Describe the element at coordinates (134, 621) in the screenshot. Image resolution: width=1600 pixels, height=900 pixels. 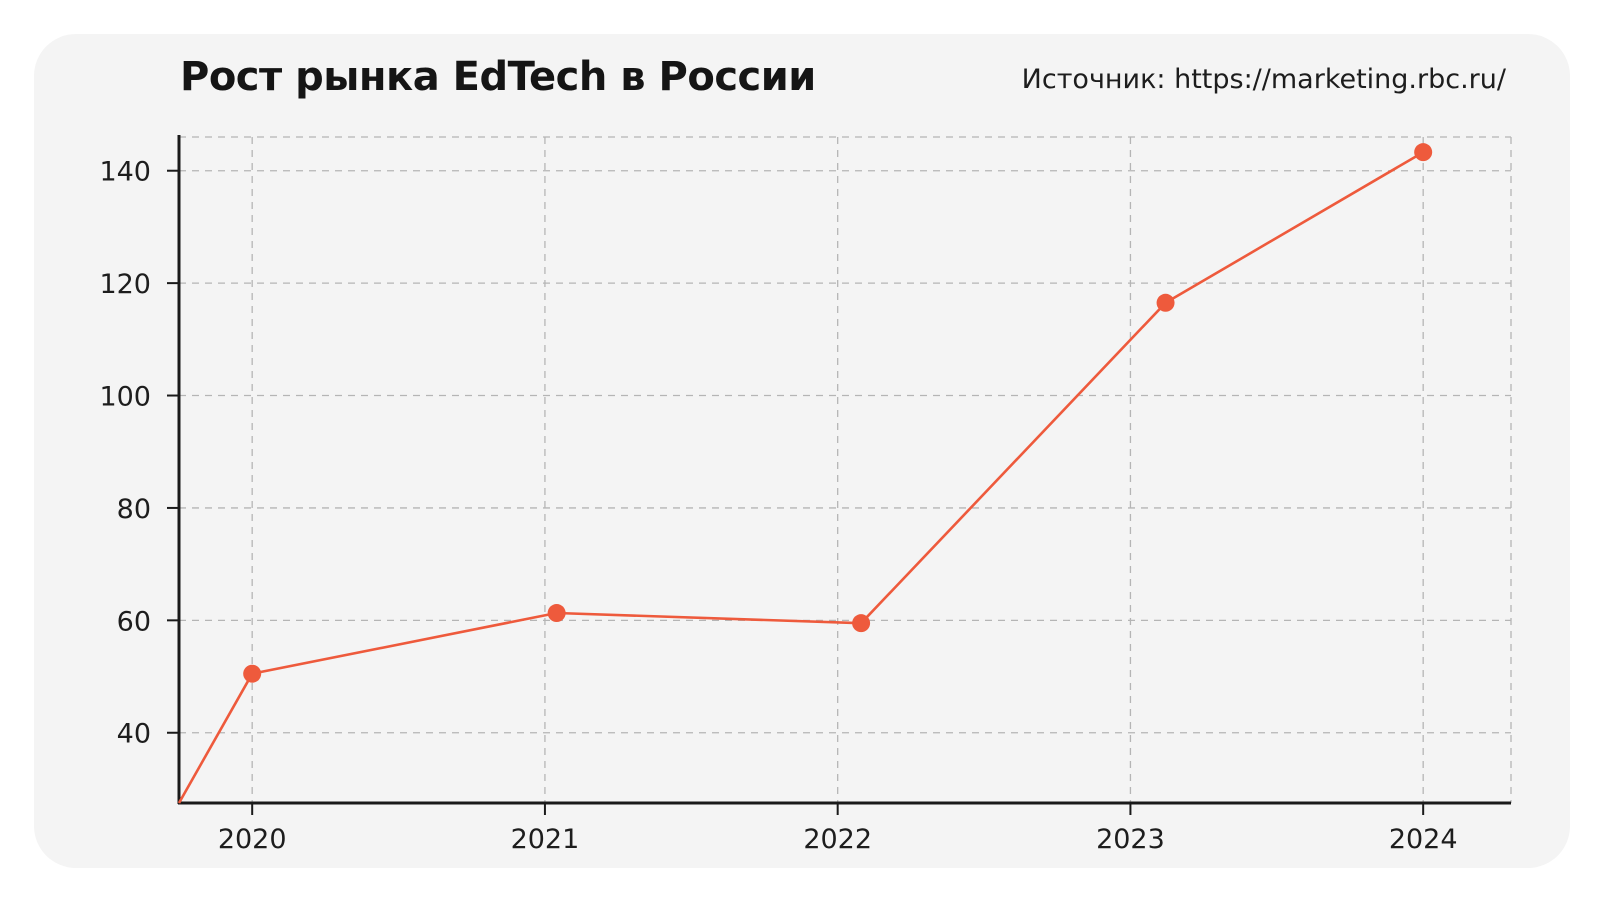
I see `y-tick-label: 60` at that location.